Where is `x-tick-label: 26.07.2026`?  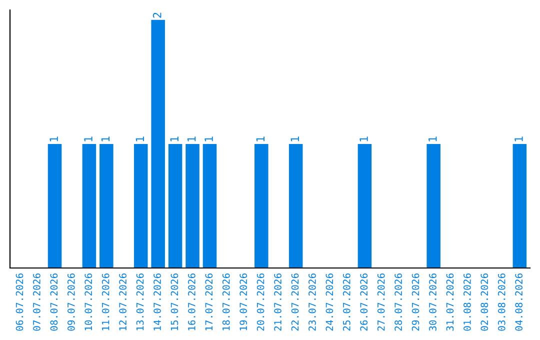
x-tick-label: 26.07.2026 is located at coordinates (364, 302).